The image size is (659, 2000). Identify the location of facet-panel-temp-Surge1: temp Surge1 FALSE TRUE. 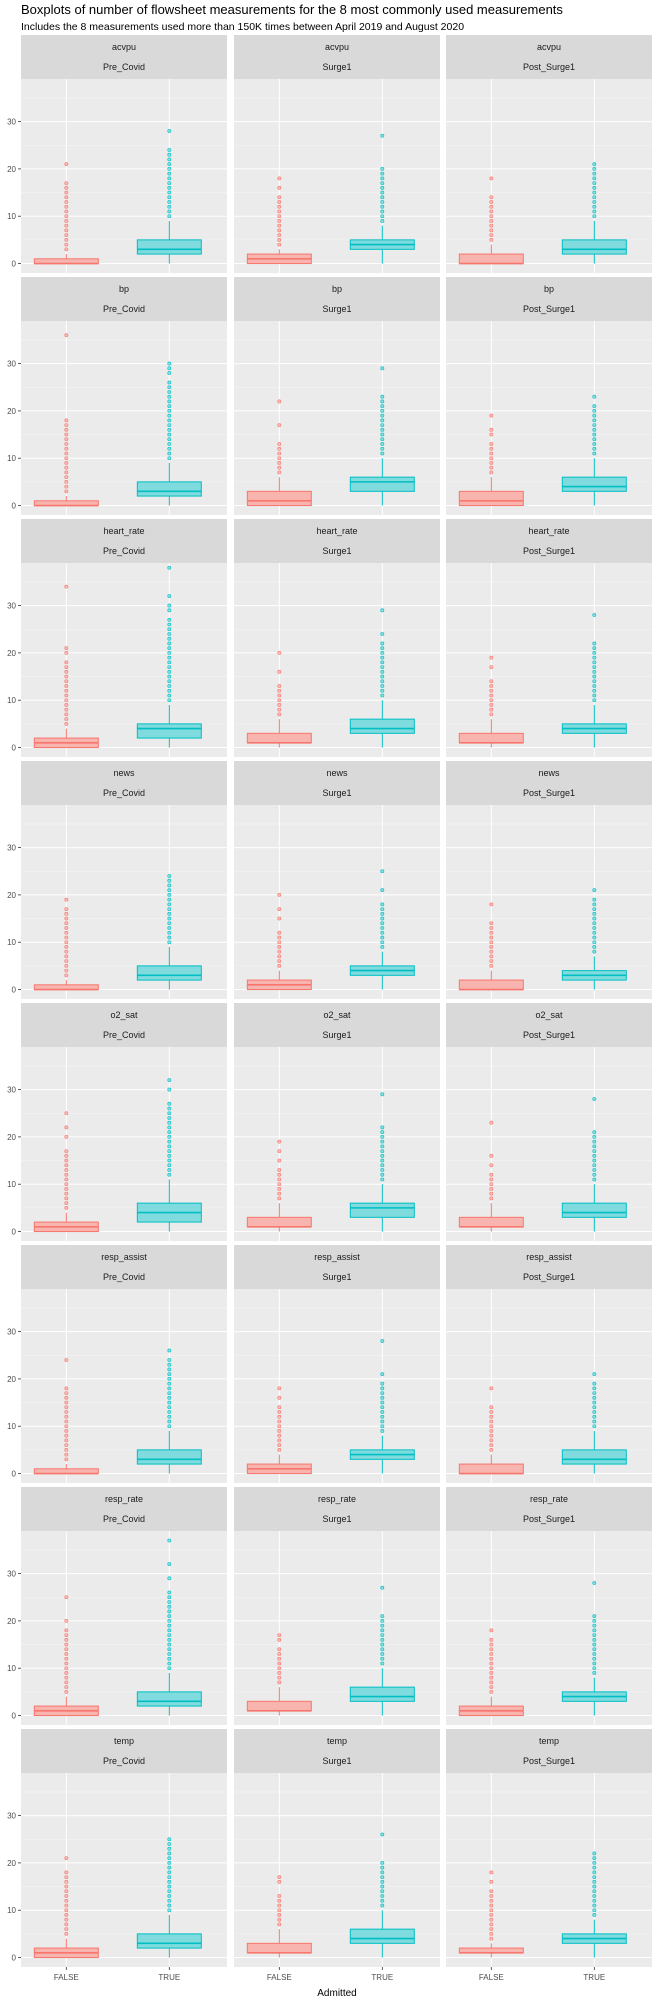
(337, 1855).